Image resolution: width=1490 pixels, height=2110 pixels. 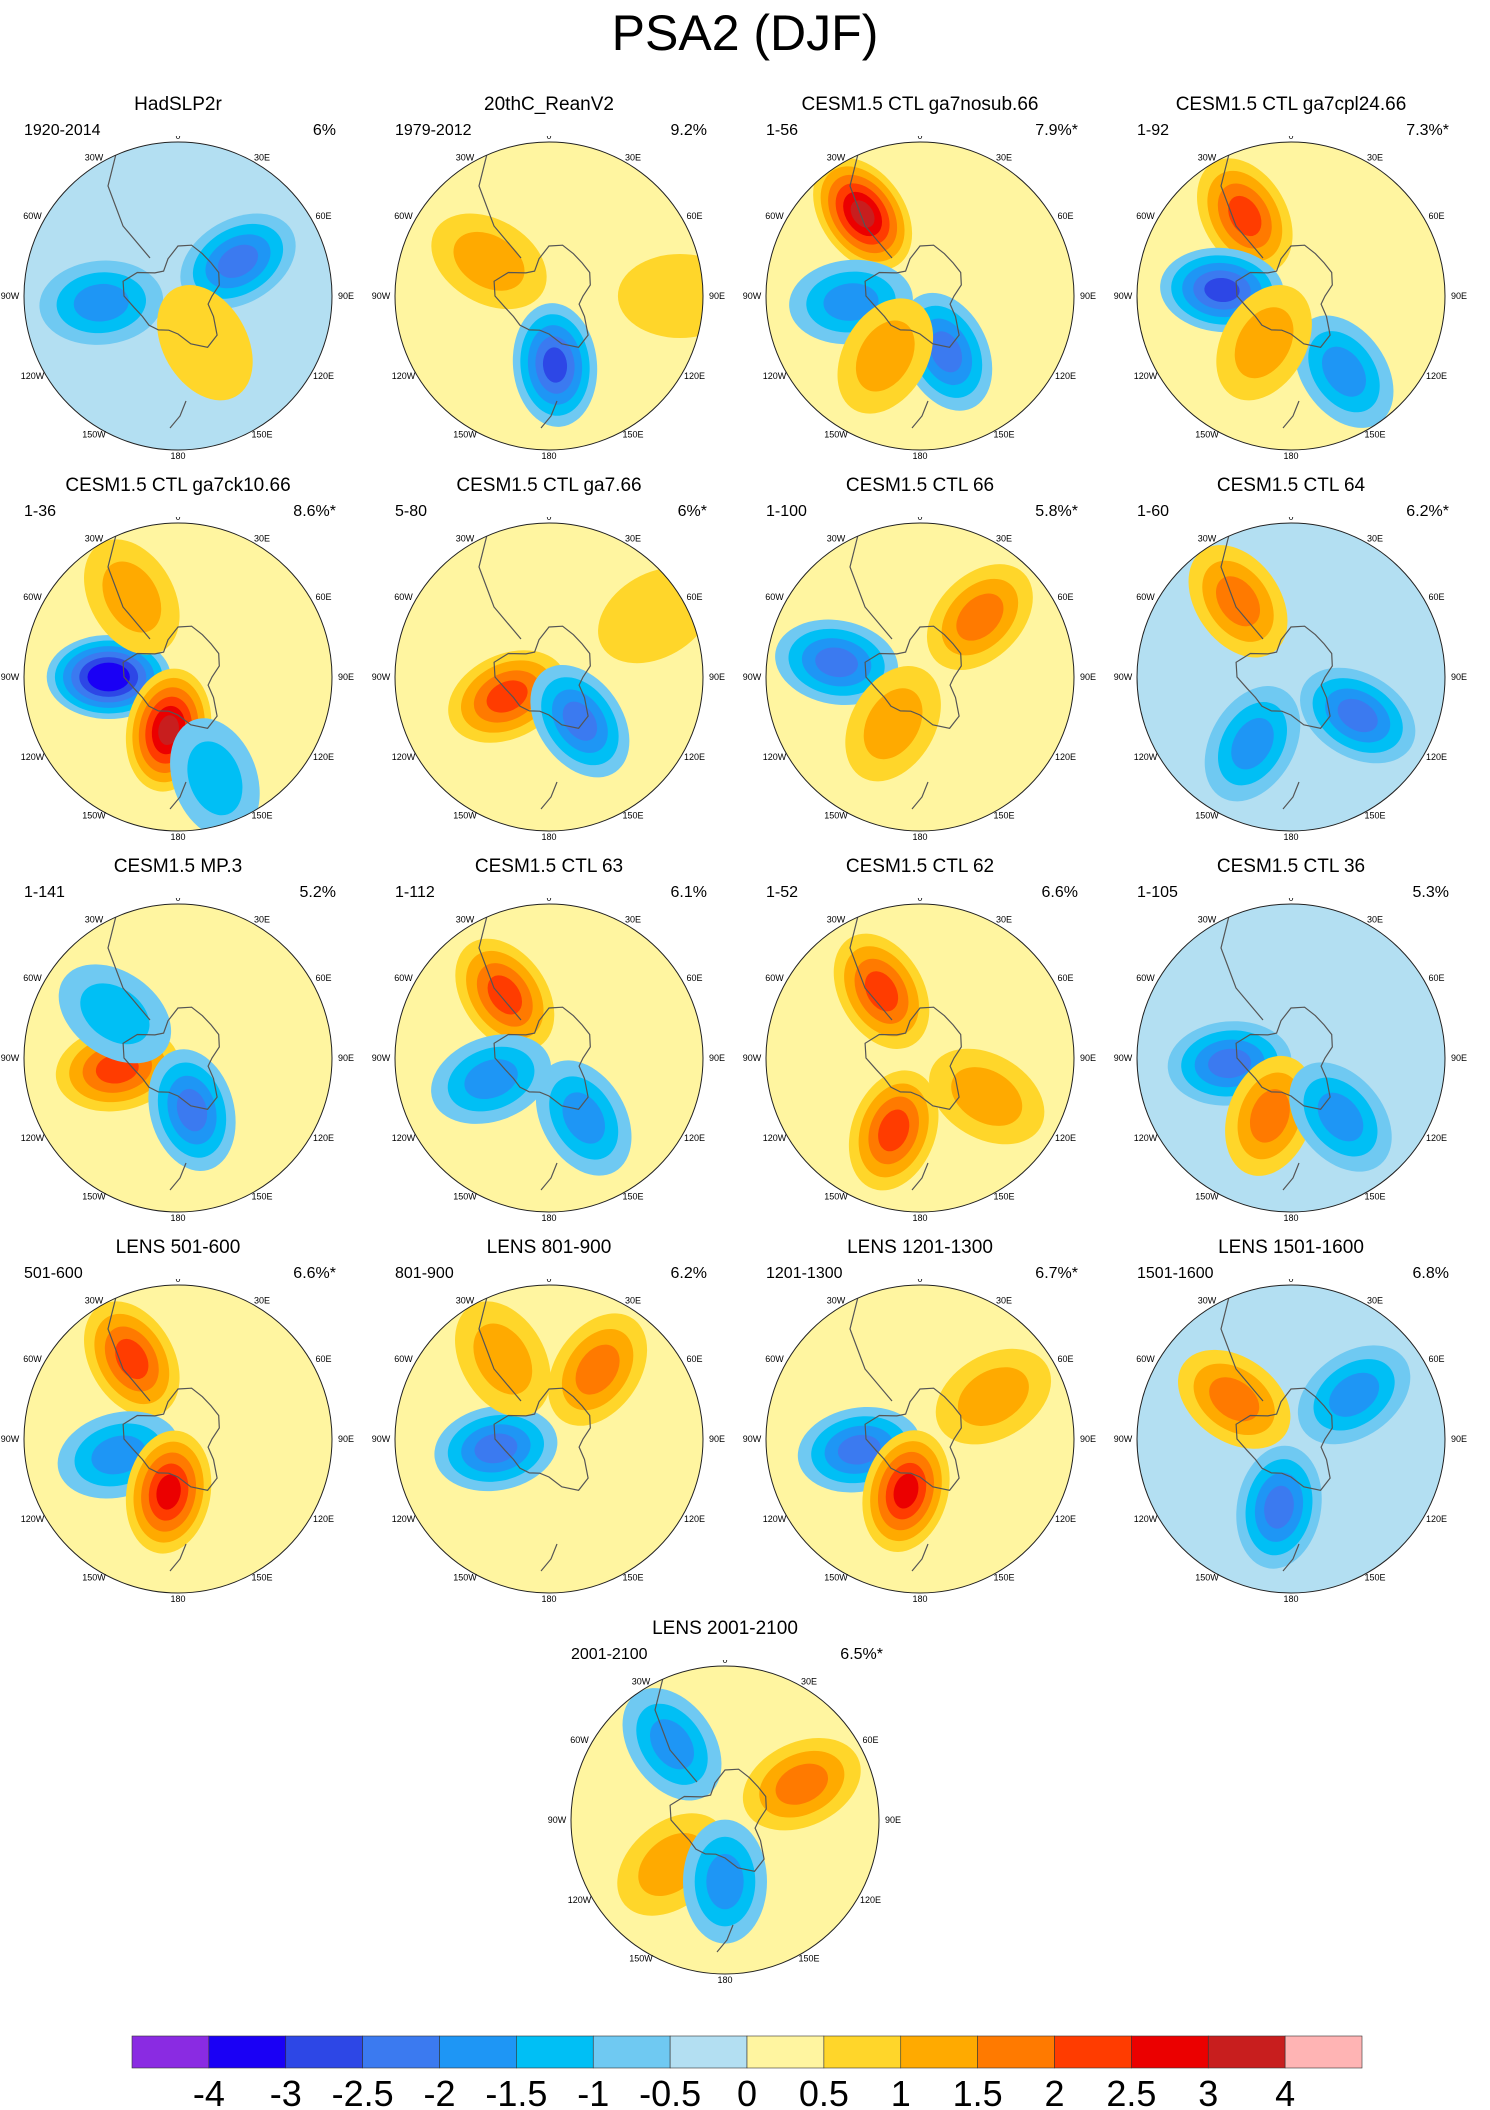 I want to click on longitude-label: 120E, so click(x=323, y=376).